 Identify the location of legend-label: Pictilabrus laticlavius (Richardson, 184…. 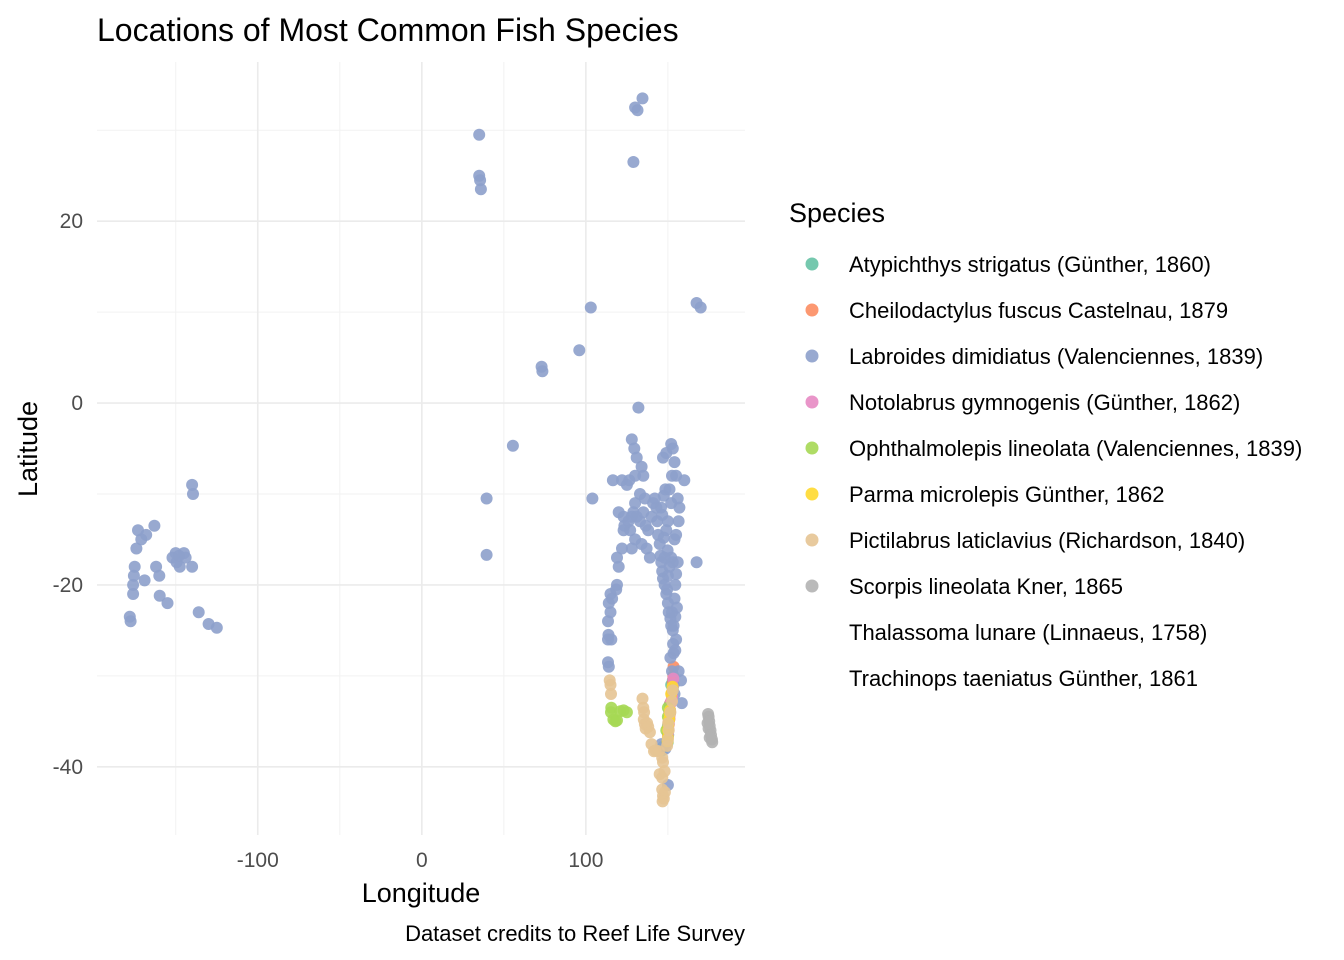
(1047, 540).